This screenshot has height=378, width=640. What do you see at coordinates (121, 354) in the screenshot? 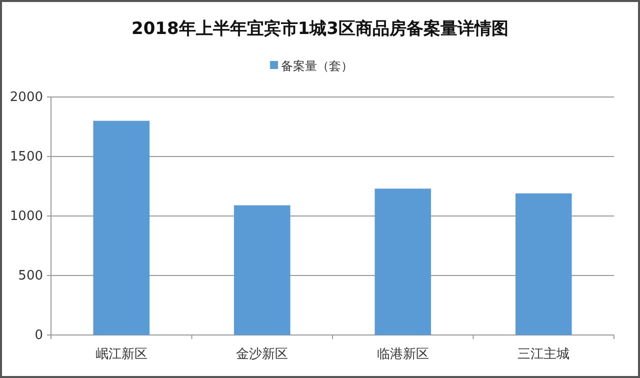
I see `x-tick-label: 岷江新区` at bounding box center [121, 354].